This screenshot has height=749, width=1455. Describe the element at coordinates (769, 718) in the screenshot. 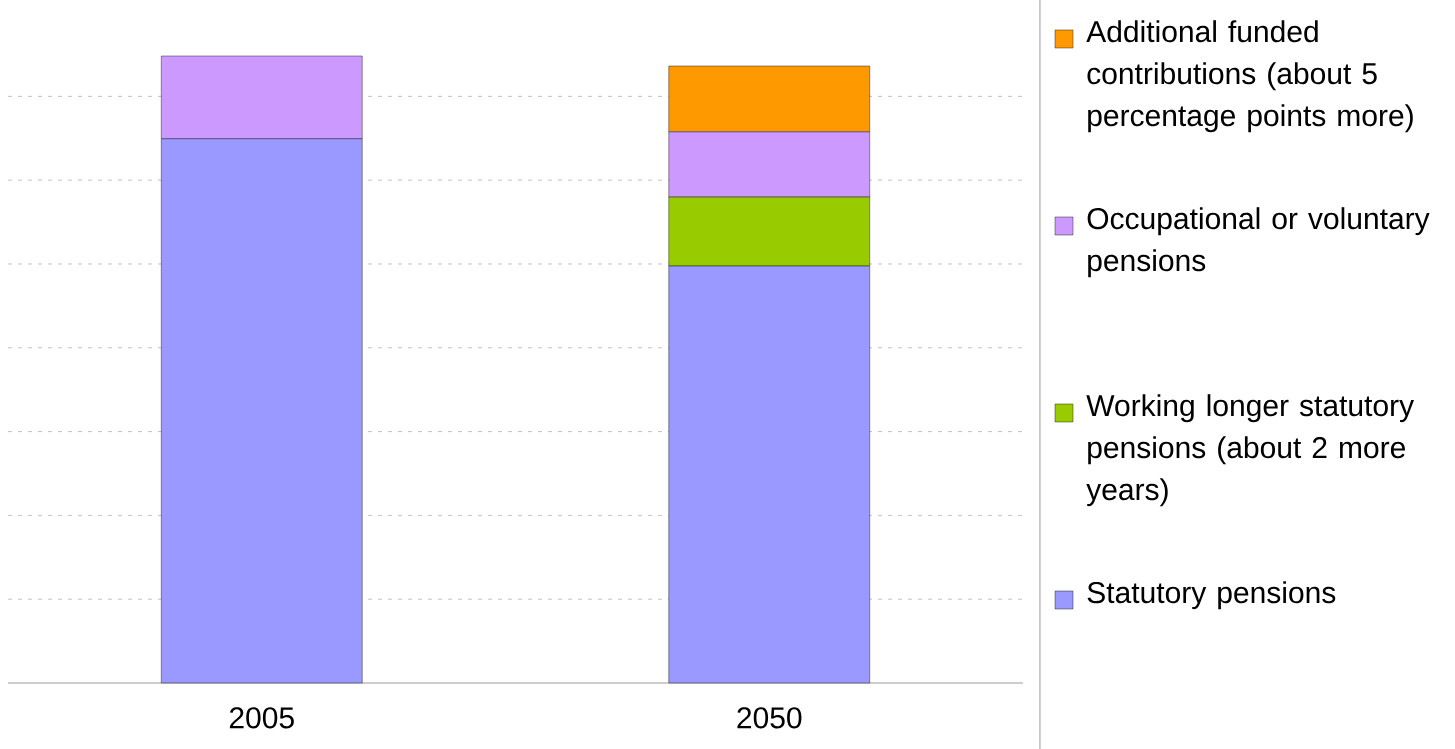

I see `x-tick-label: 2050` at that location.